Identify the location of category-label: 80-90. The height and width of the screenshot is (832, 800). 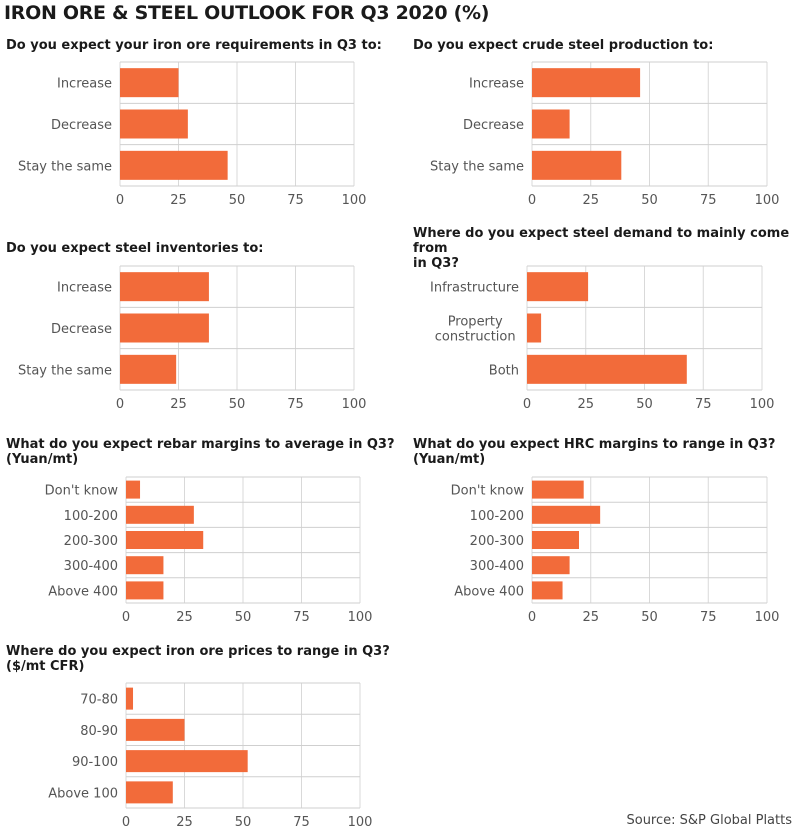
(99, 731).